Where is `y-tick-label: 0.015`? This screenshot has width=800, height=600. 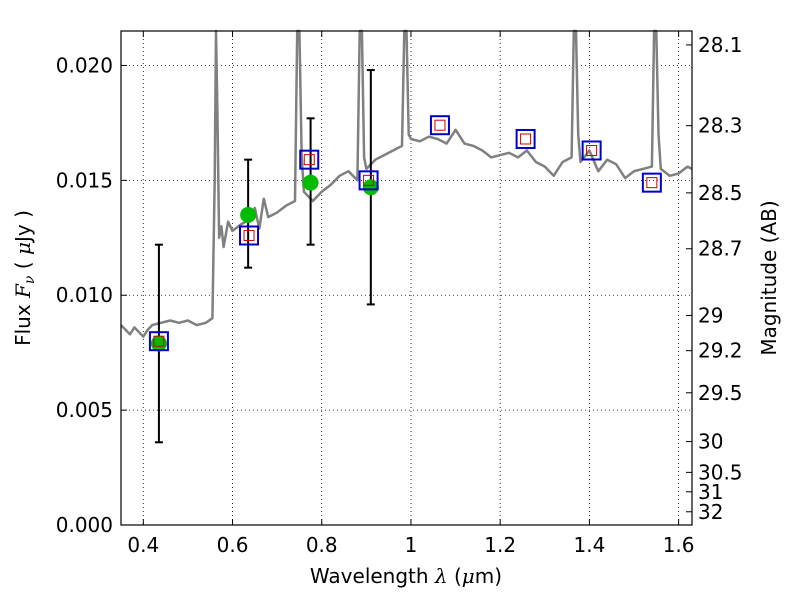
y-tick-label: 0.015 is located at coordinates (84, 180).